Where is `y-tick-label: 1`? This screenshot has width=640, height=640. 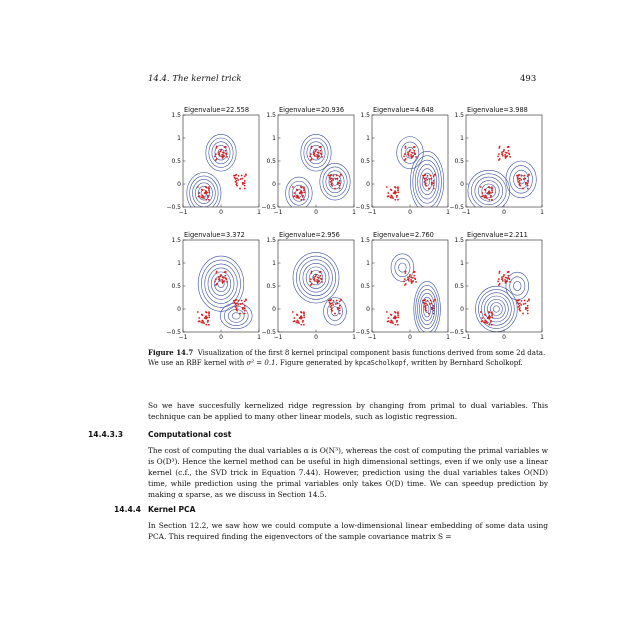
y-tick-label: 1 is located at coordinates (368, 263).